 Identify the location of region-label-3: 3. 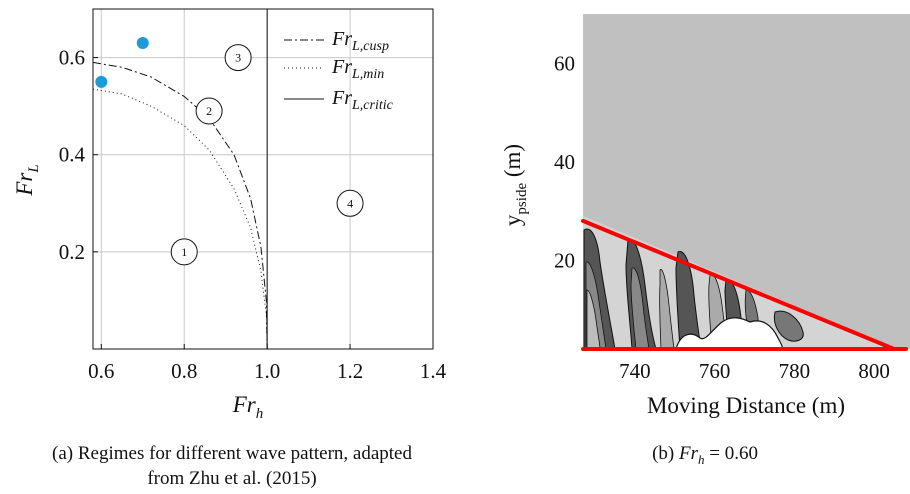
(238, 58).